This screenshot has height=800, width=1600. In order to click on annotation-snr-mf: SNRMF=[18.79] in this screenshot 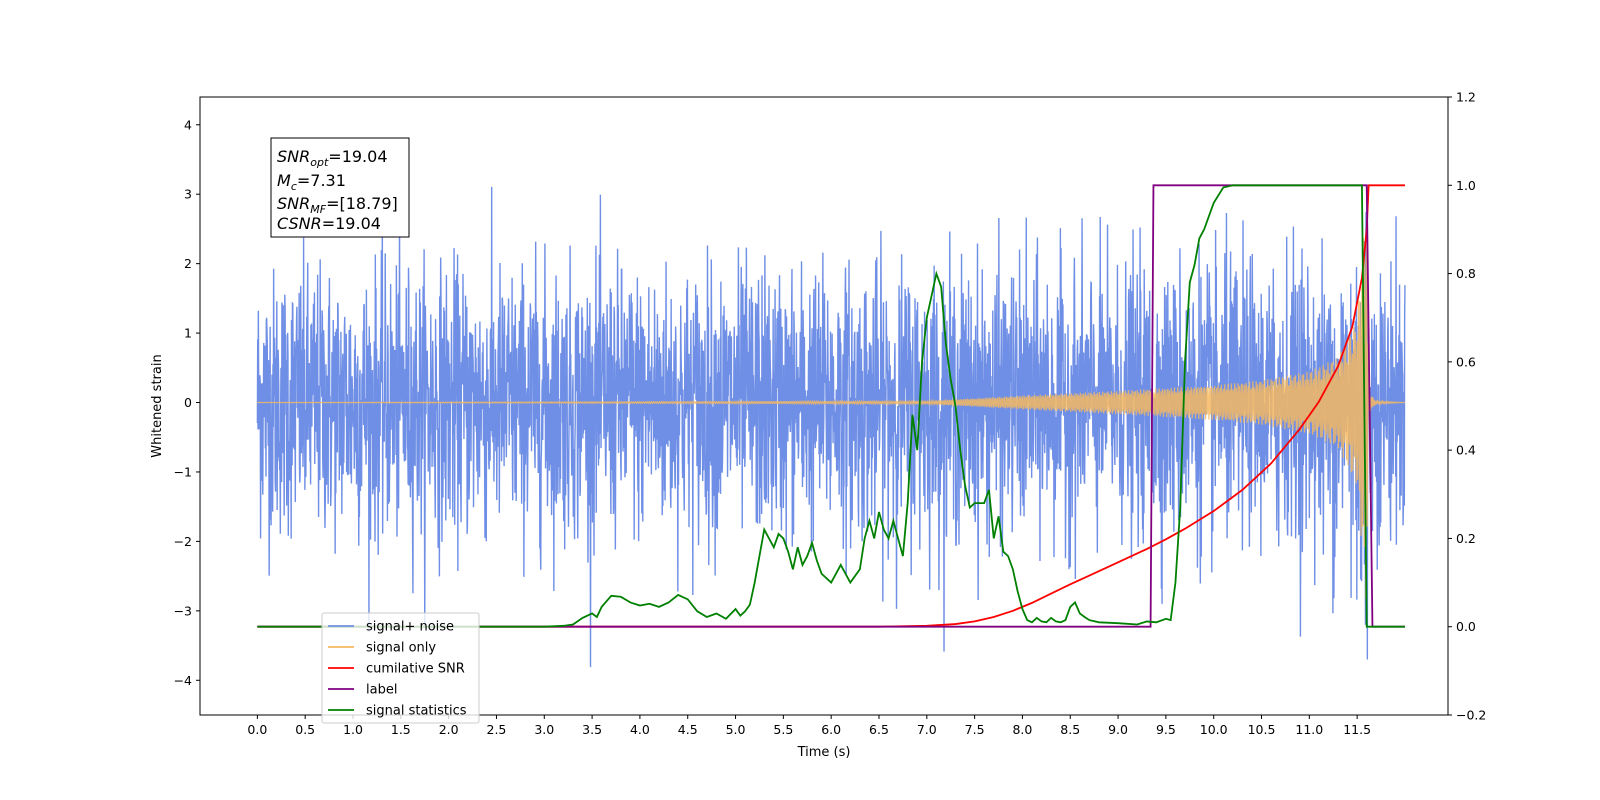, I will do `click(337, 205)`.